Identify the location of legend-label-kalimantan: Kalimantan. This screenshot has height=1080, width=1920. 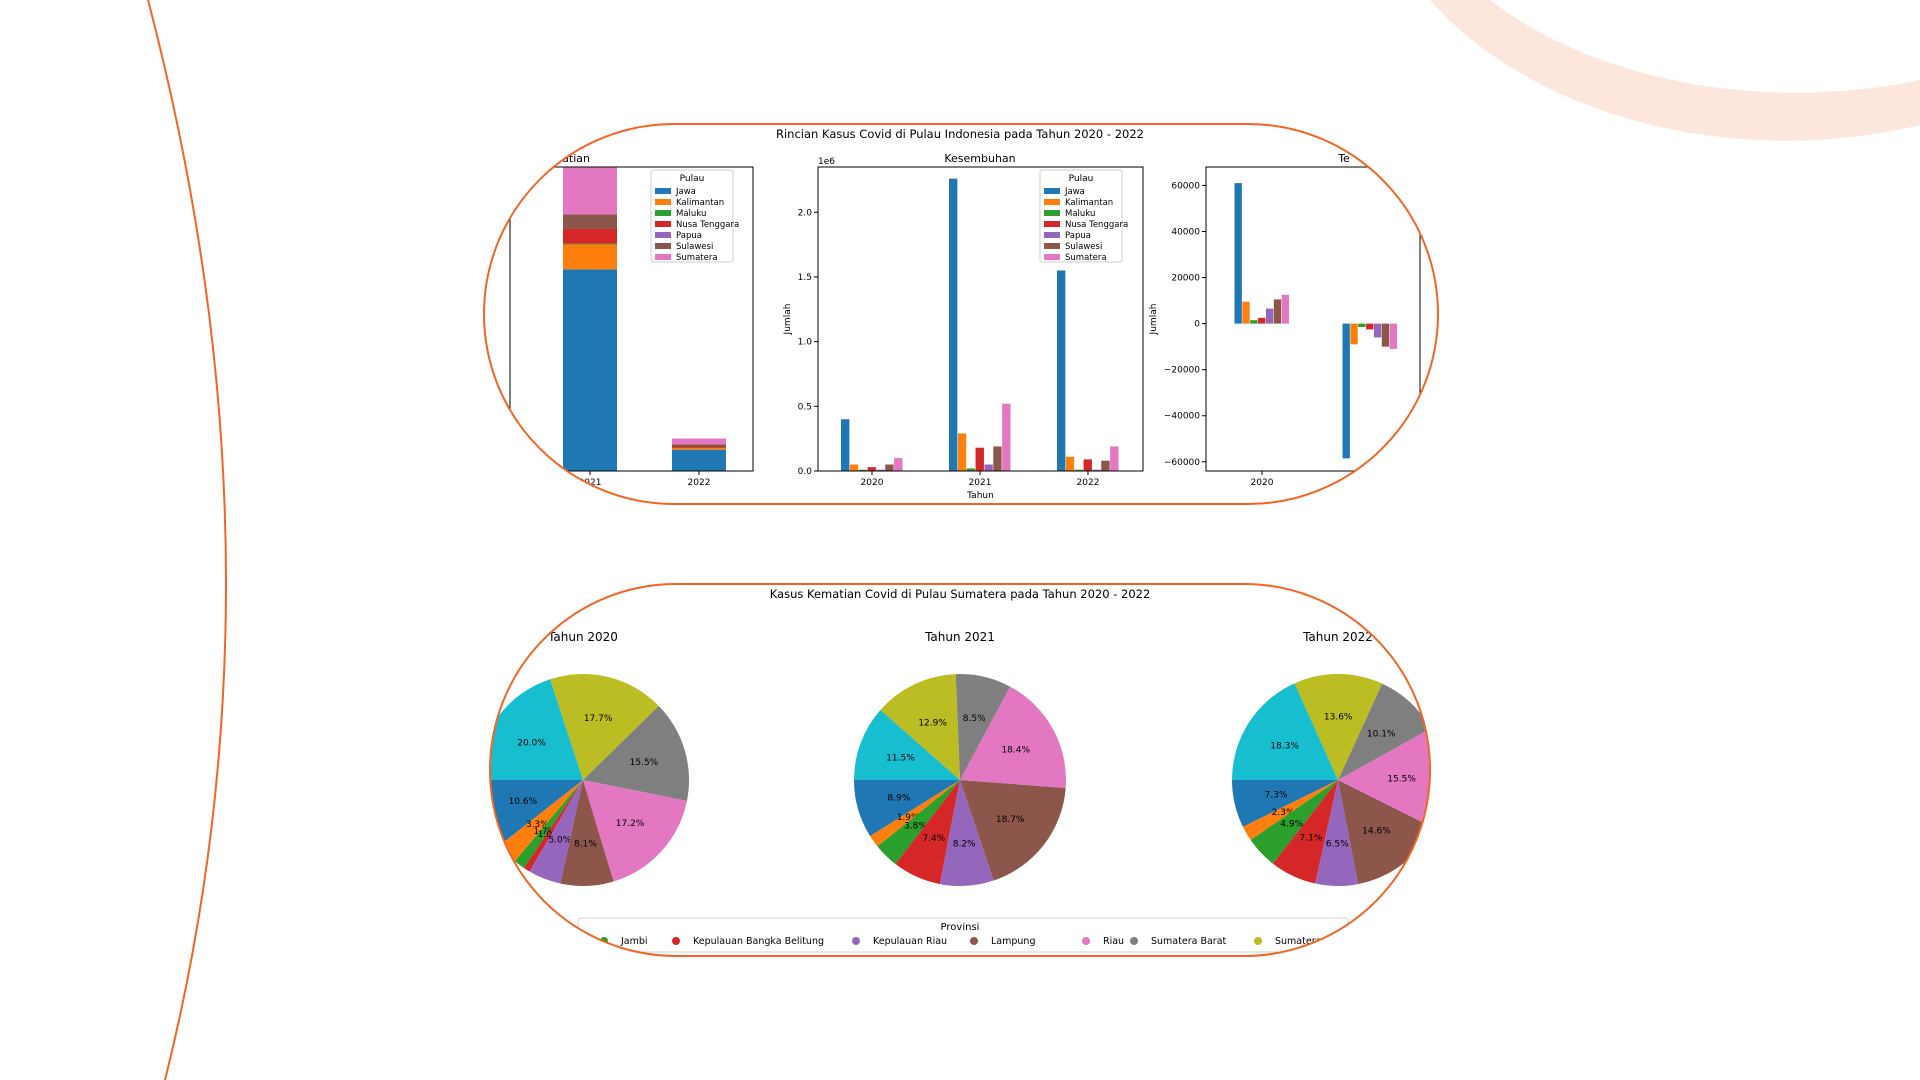
(1089, 203).